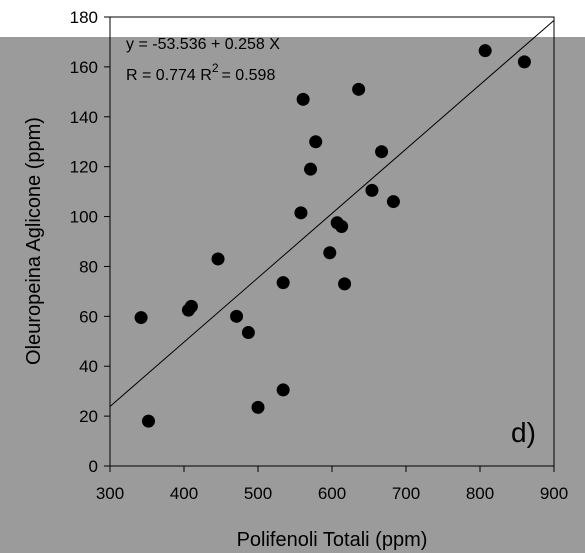  Describe the element at coordinates (34, 241) in the screenshot. I see `y-axis-title: Oleuropeina Aglicone (ppm)` at that location.